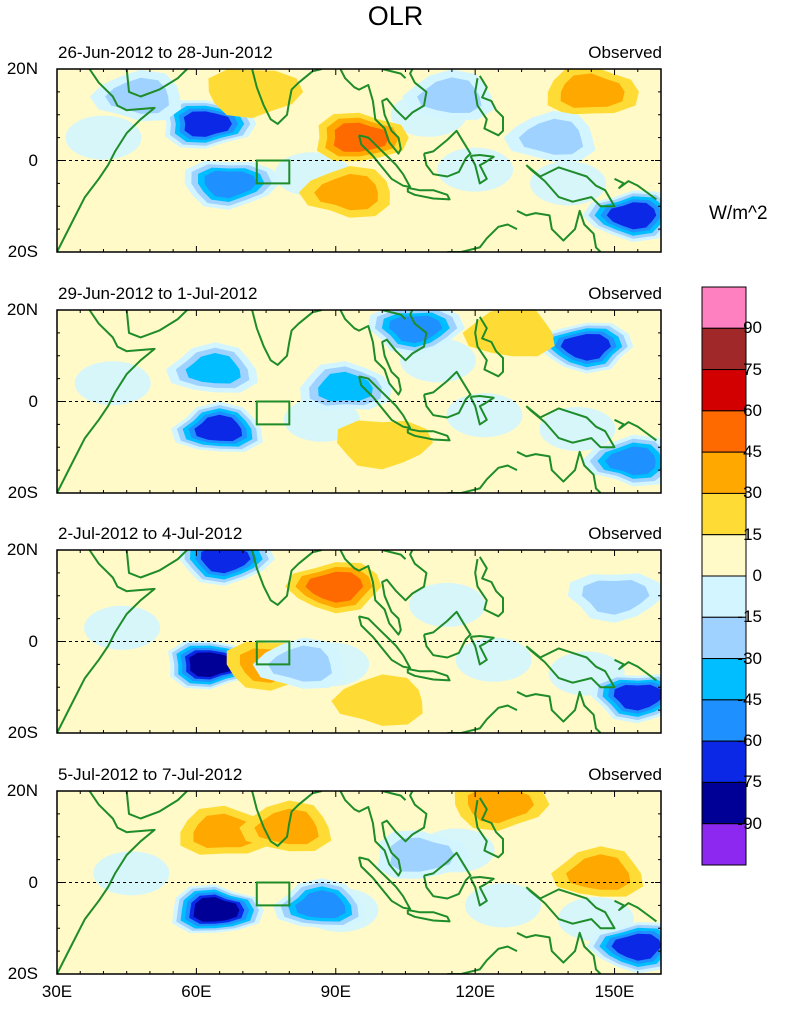 The height and width of the screenshot is (1013, 791). Describe the element at coordinates (752, 369) in the screenshot. I see `colorbar-label: 75` at that location.